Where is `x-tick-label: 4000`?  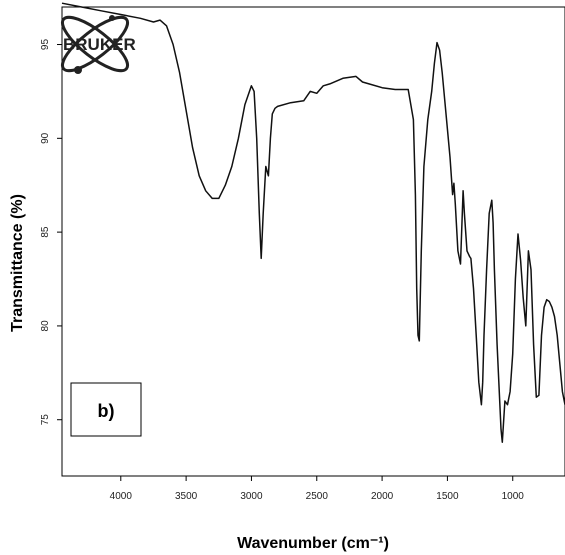
x-tick-label: 4000 is located at coordinates (121, 496).